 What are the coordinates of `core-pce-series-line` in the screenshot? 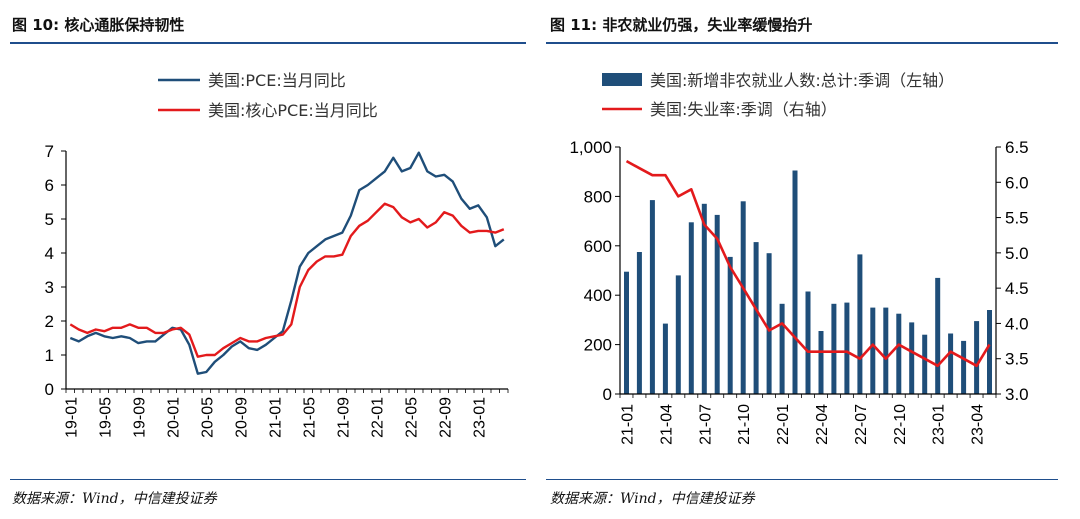 It's located at (287, 280).